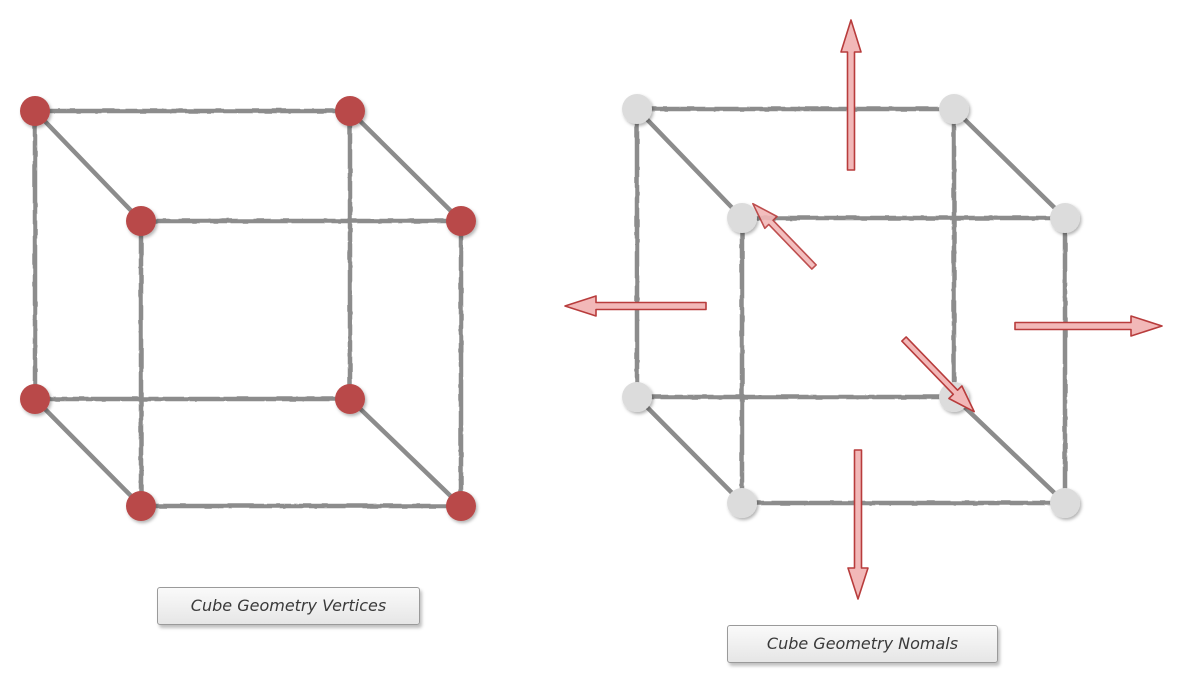 The width and height of the screenshot is (1184, 686). What do you see at coordinates (635, 306) in the screenshot?
I see `normal-arrow-left-icon` at bounding box center [635, 306].